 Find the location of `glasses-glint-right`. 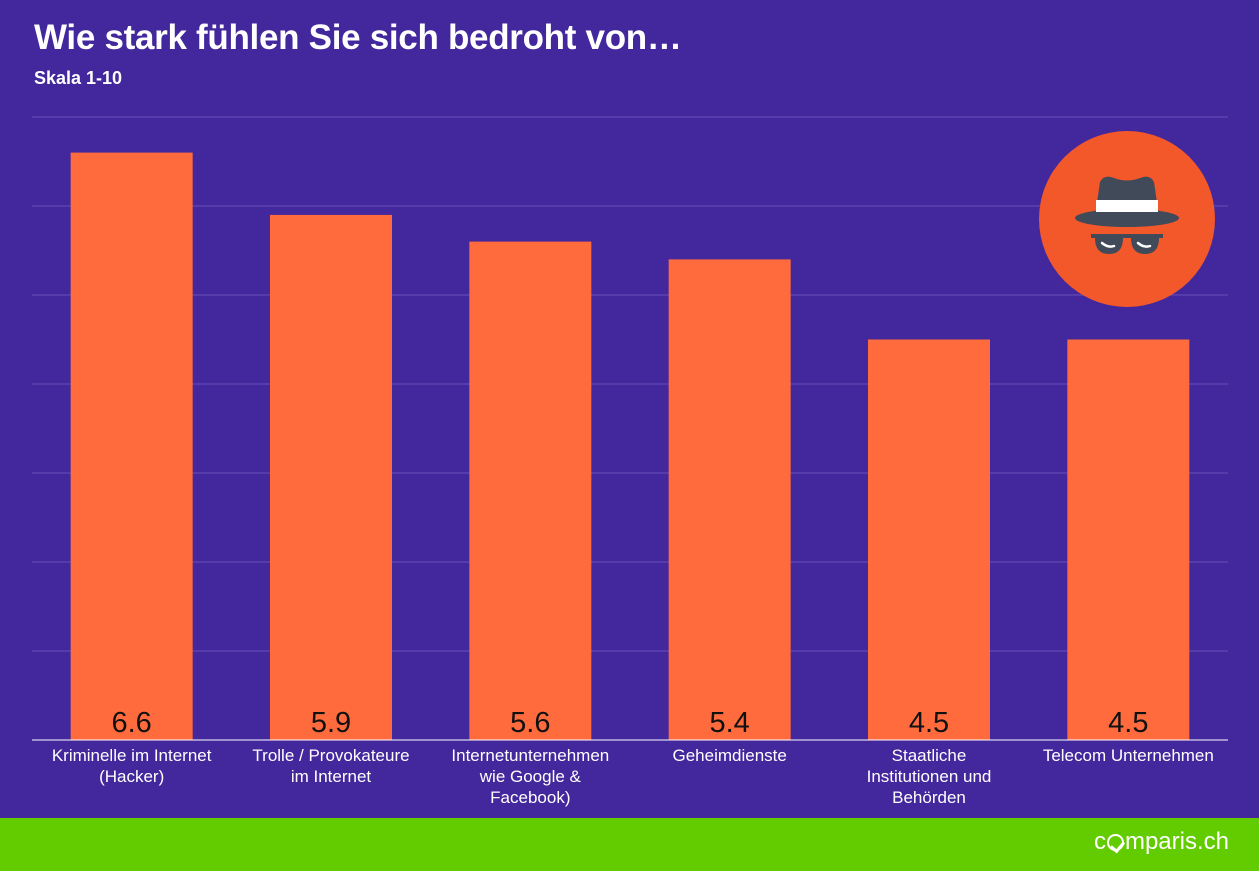

glasses-glint-right is located at coordinates (1144, 244).